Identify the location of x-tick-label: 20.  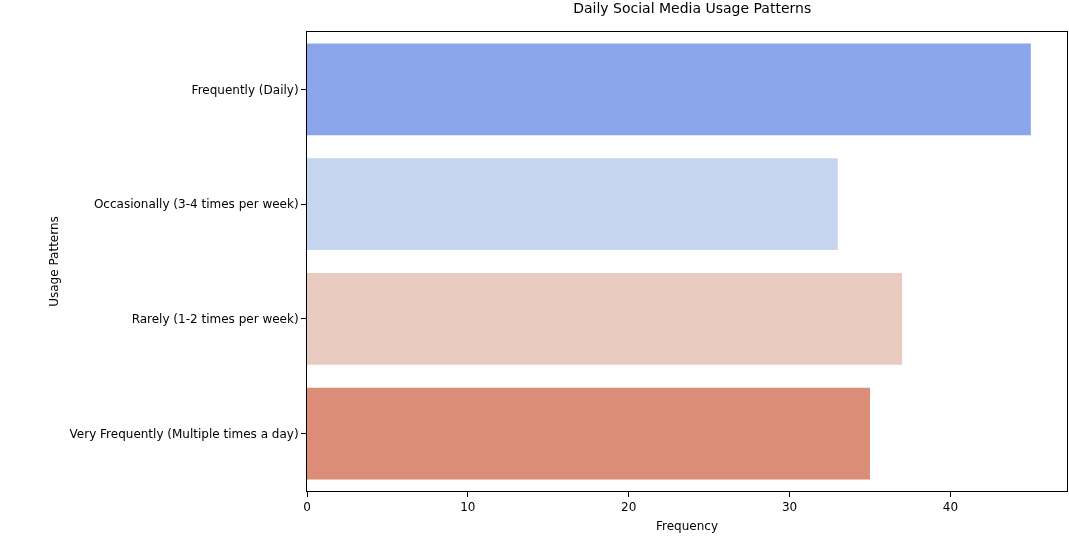
(629, 507).